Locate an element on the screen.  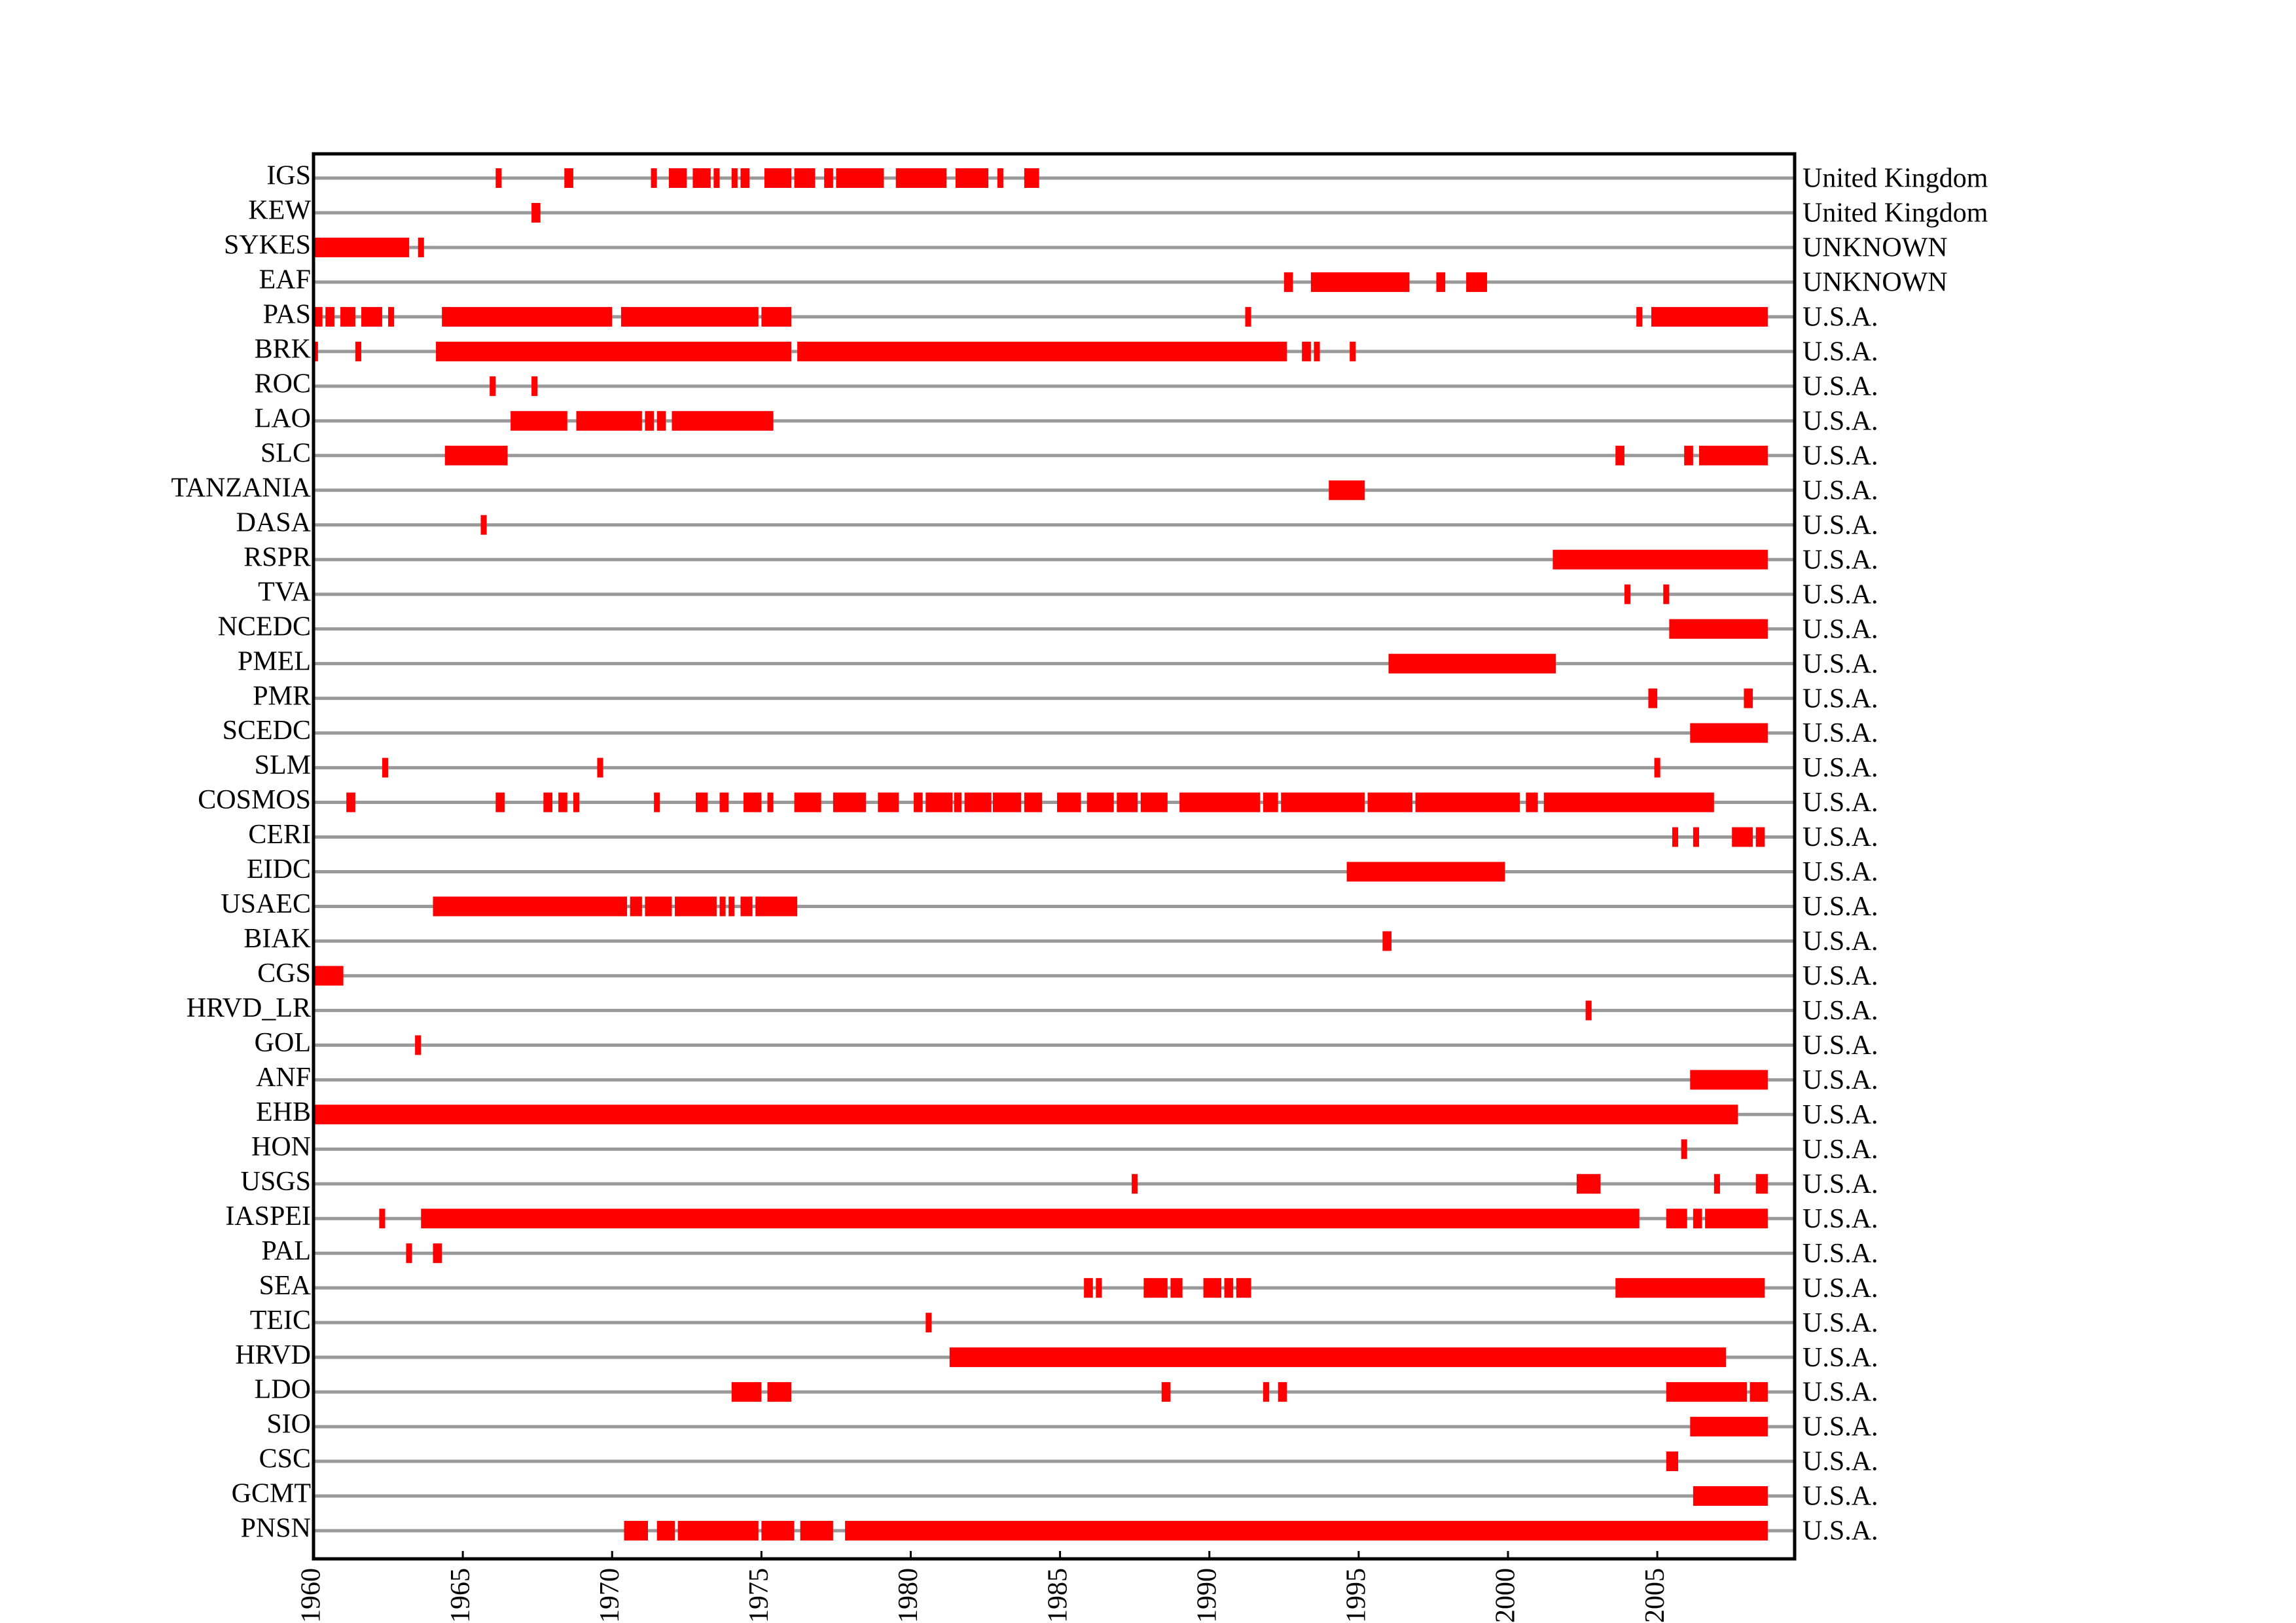
country-label: UNKNOWN is located at coordinates (1875, 283).